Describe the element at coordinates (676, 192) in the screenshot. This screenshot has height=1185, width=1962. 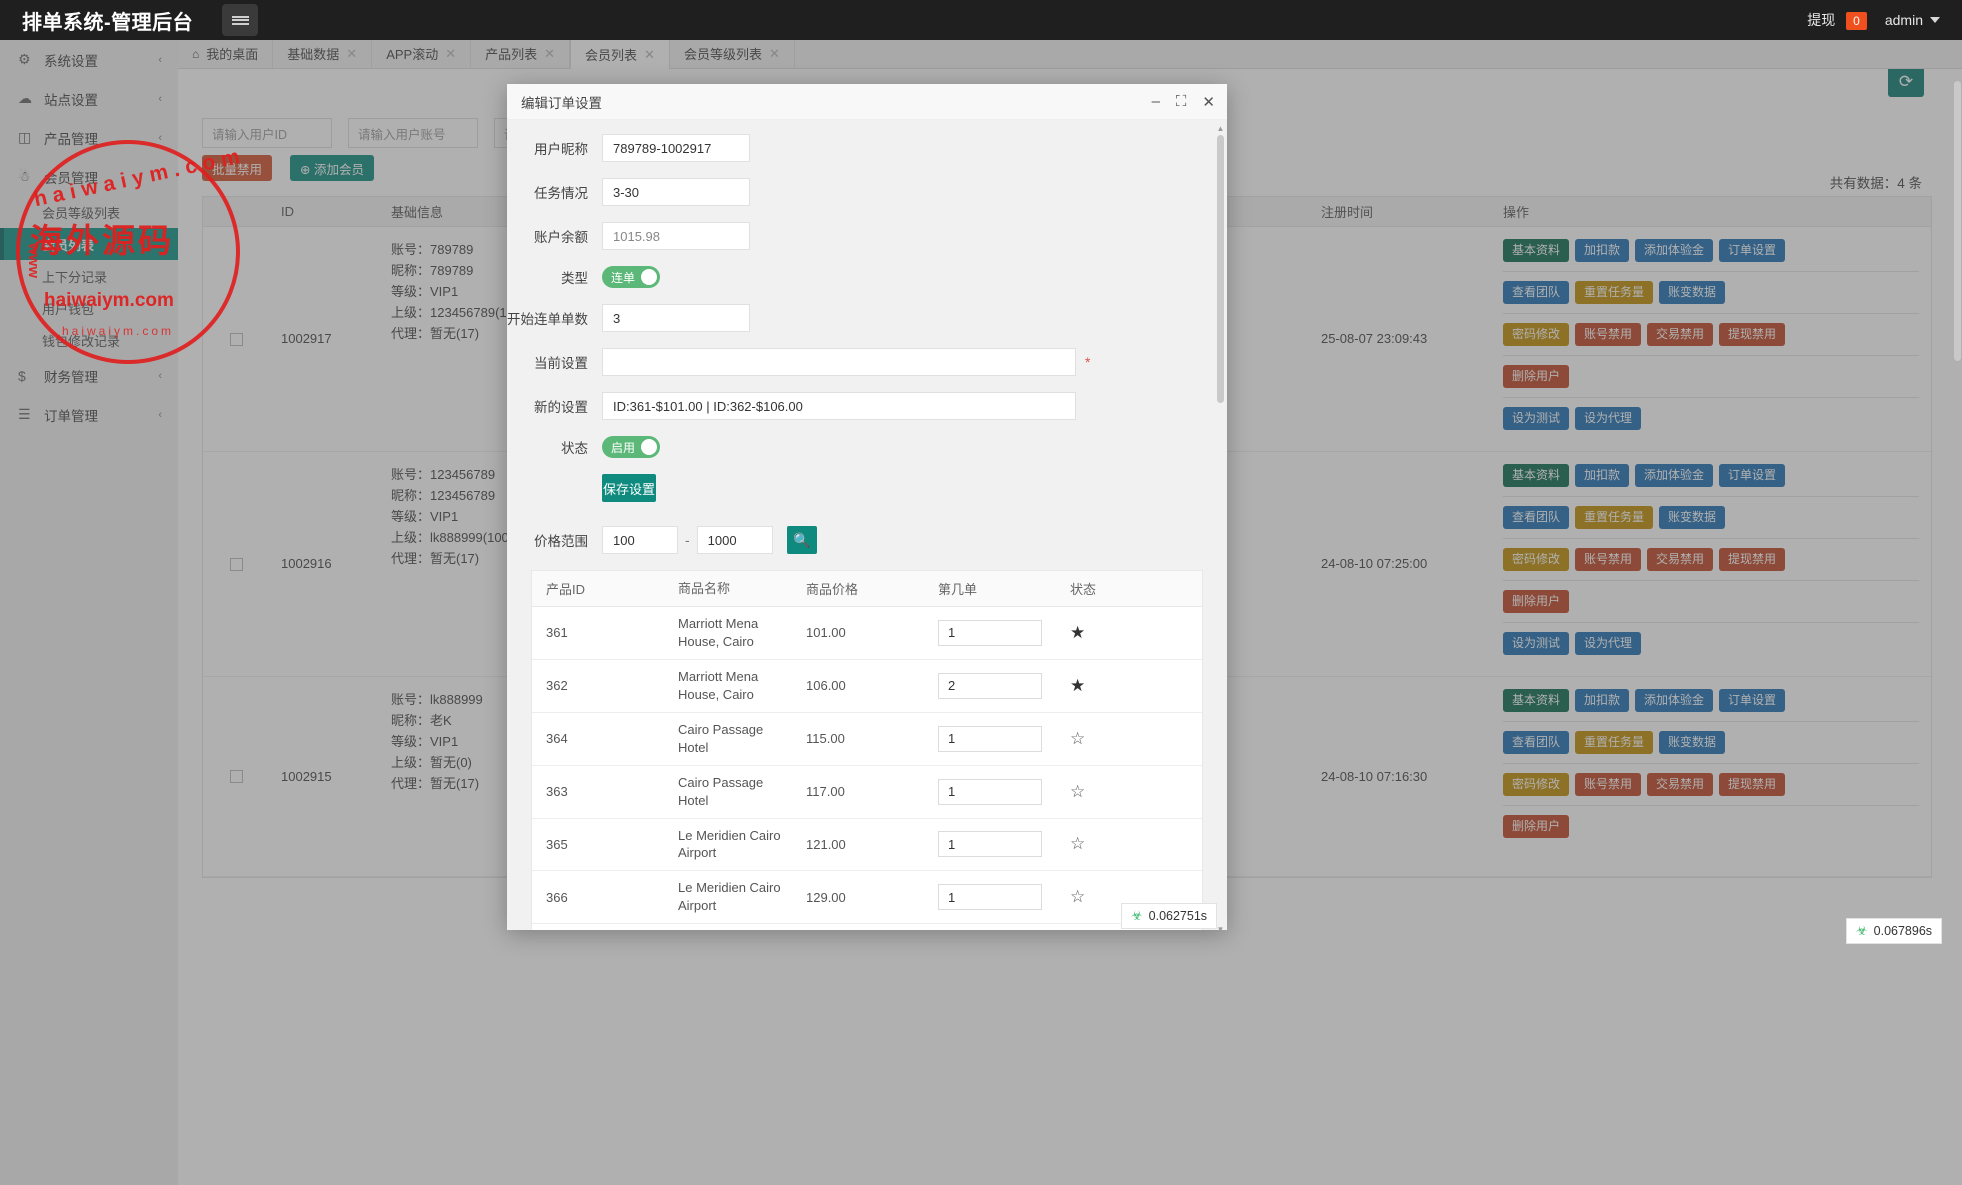
I see `task-status-input: 3-30` at that location.